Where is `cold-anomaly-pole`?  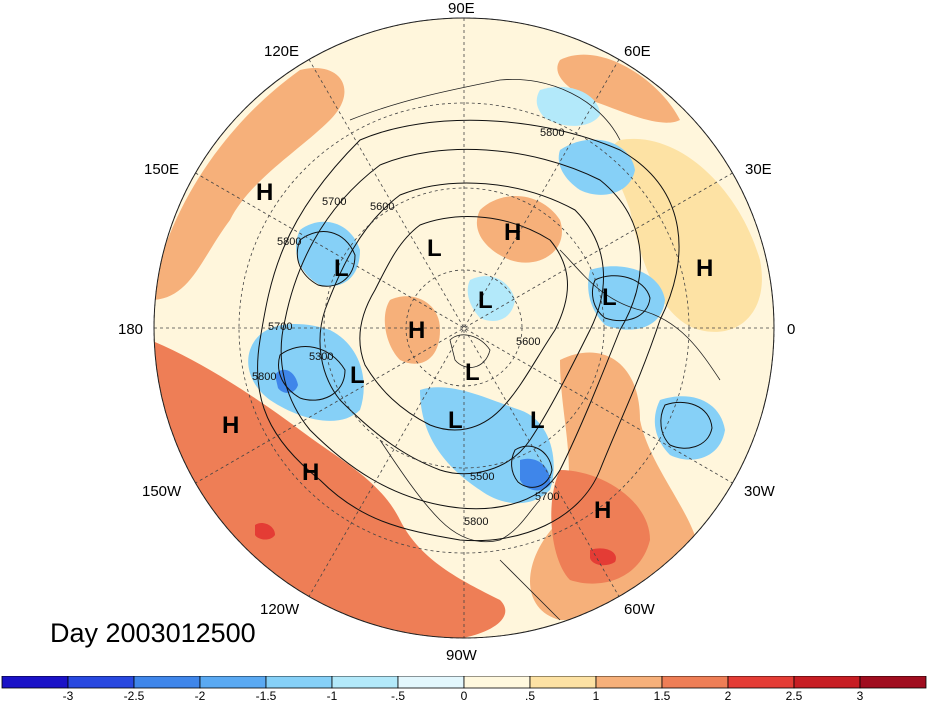
cold-anomaly-pole is located at coordinates (491, 298).